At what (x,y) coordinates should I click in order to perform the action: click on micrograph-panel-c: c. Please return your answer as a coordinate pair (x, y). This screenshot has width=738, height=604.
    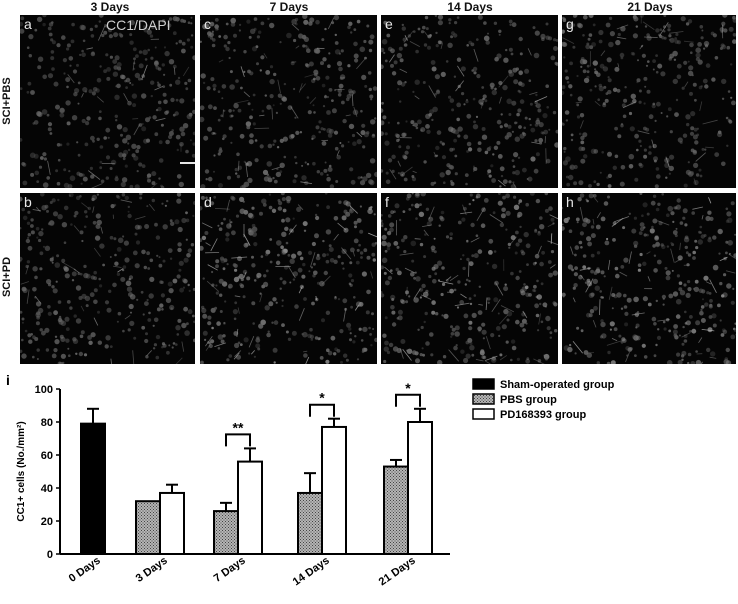
    Looking at the image, I should click on (288, 101).